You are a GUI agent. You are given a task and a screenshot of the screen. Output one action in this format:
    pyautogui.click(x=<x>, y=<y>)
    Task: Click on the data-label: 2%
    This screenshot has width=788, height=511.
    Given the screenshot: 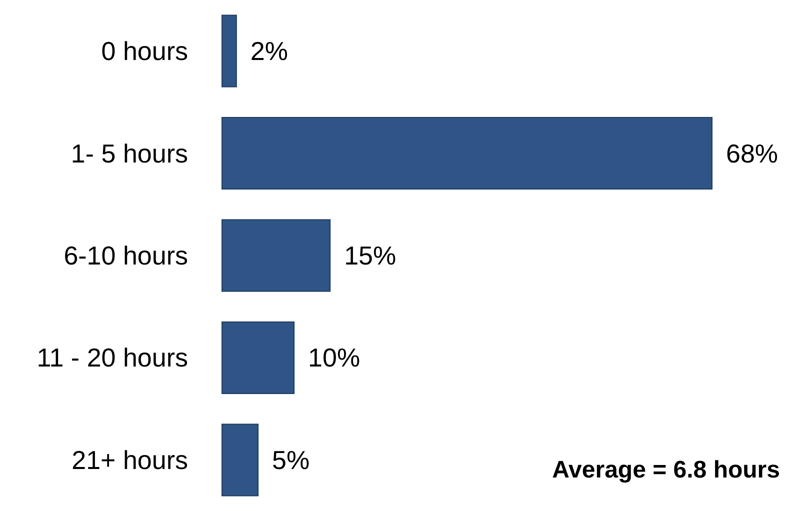 What is the action you would take?
    pyautogui.click(x=269, y=51)
    